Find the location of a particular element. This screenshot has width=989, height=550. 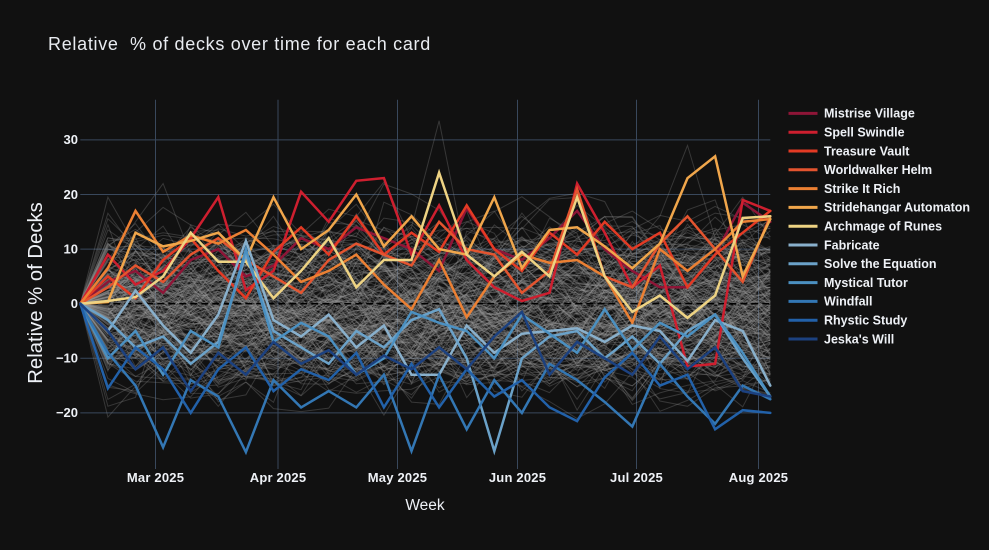

svg-text: Aug 2025 is located at coordinates (758, 477).